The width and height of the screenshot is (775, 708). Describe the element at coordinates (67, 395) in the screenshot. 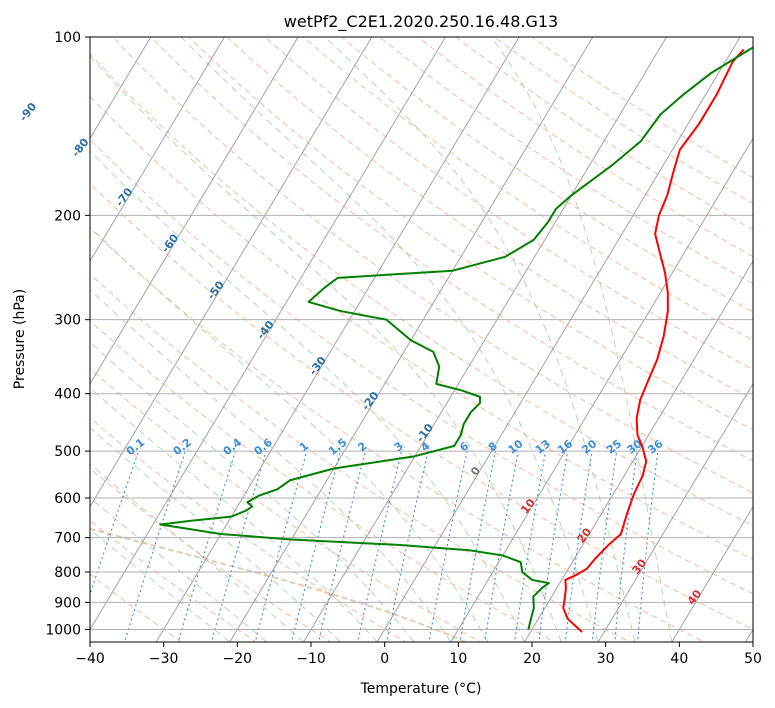

I see `y-tick-label: 400` at that location.